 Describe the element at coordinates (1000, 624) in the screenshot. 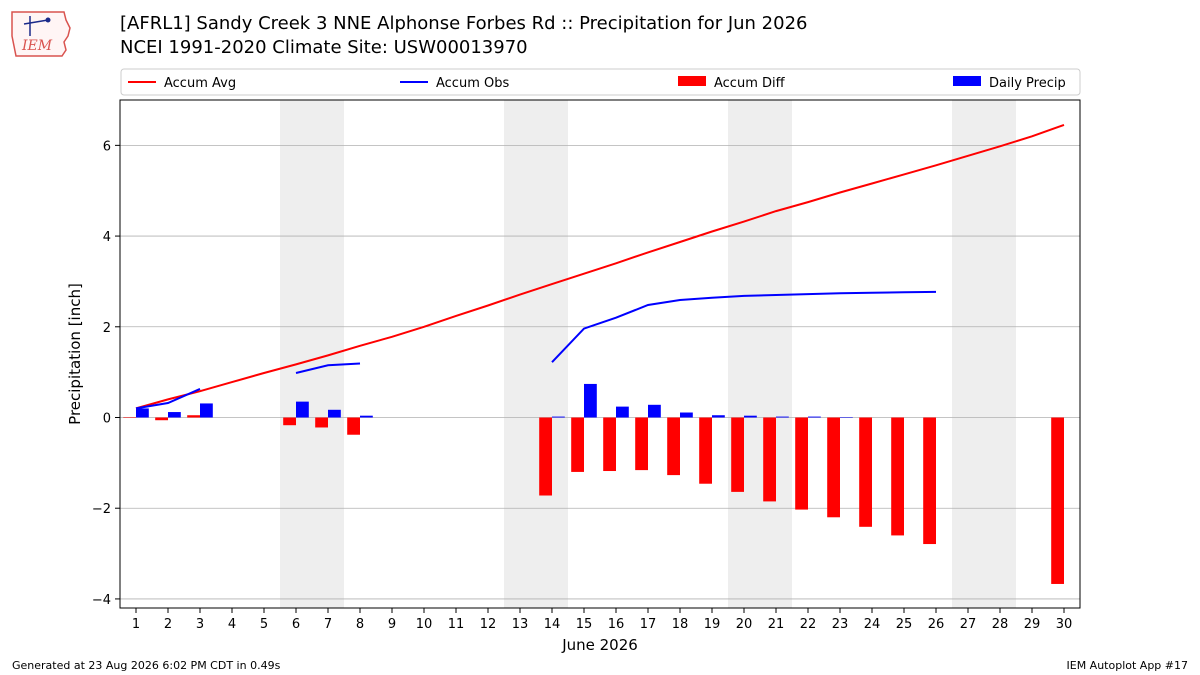

I see `x-tick-label: 28` at that location.